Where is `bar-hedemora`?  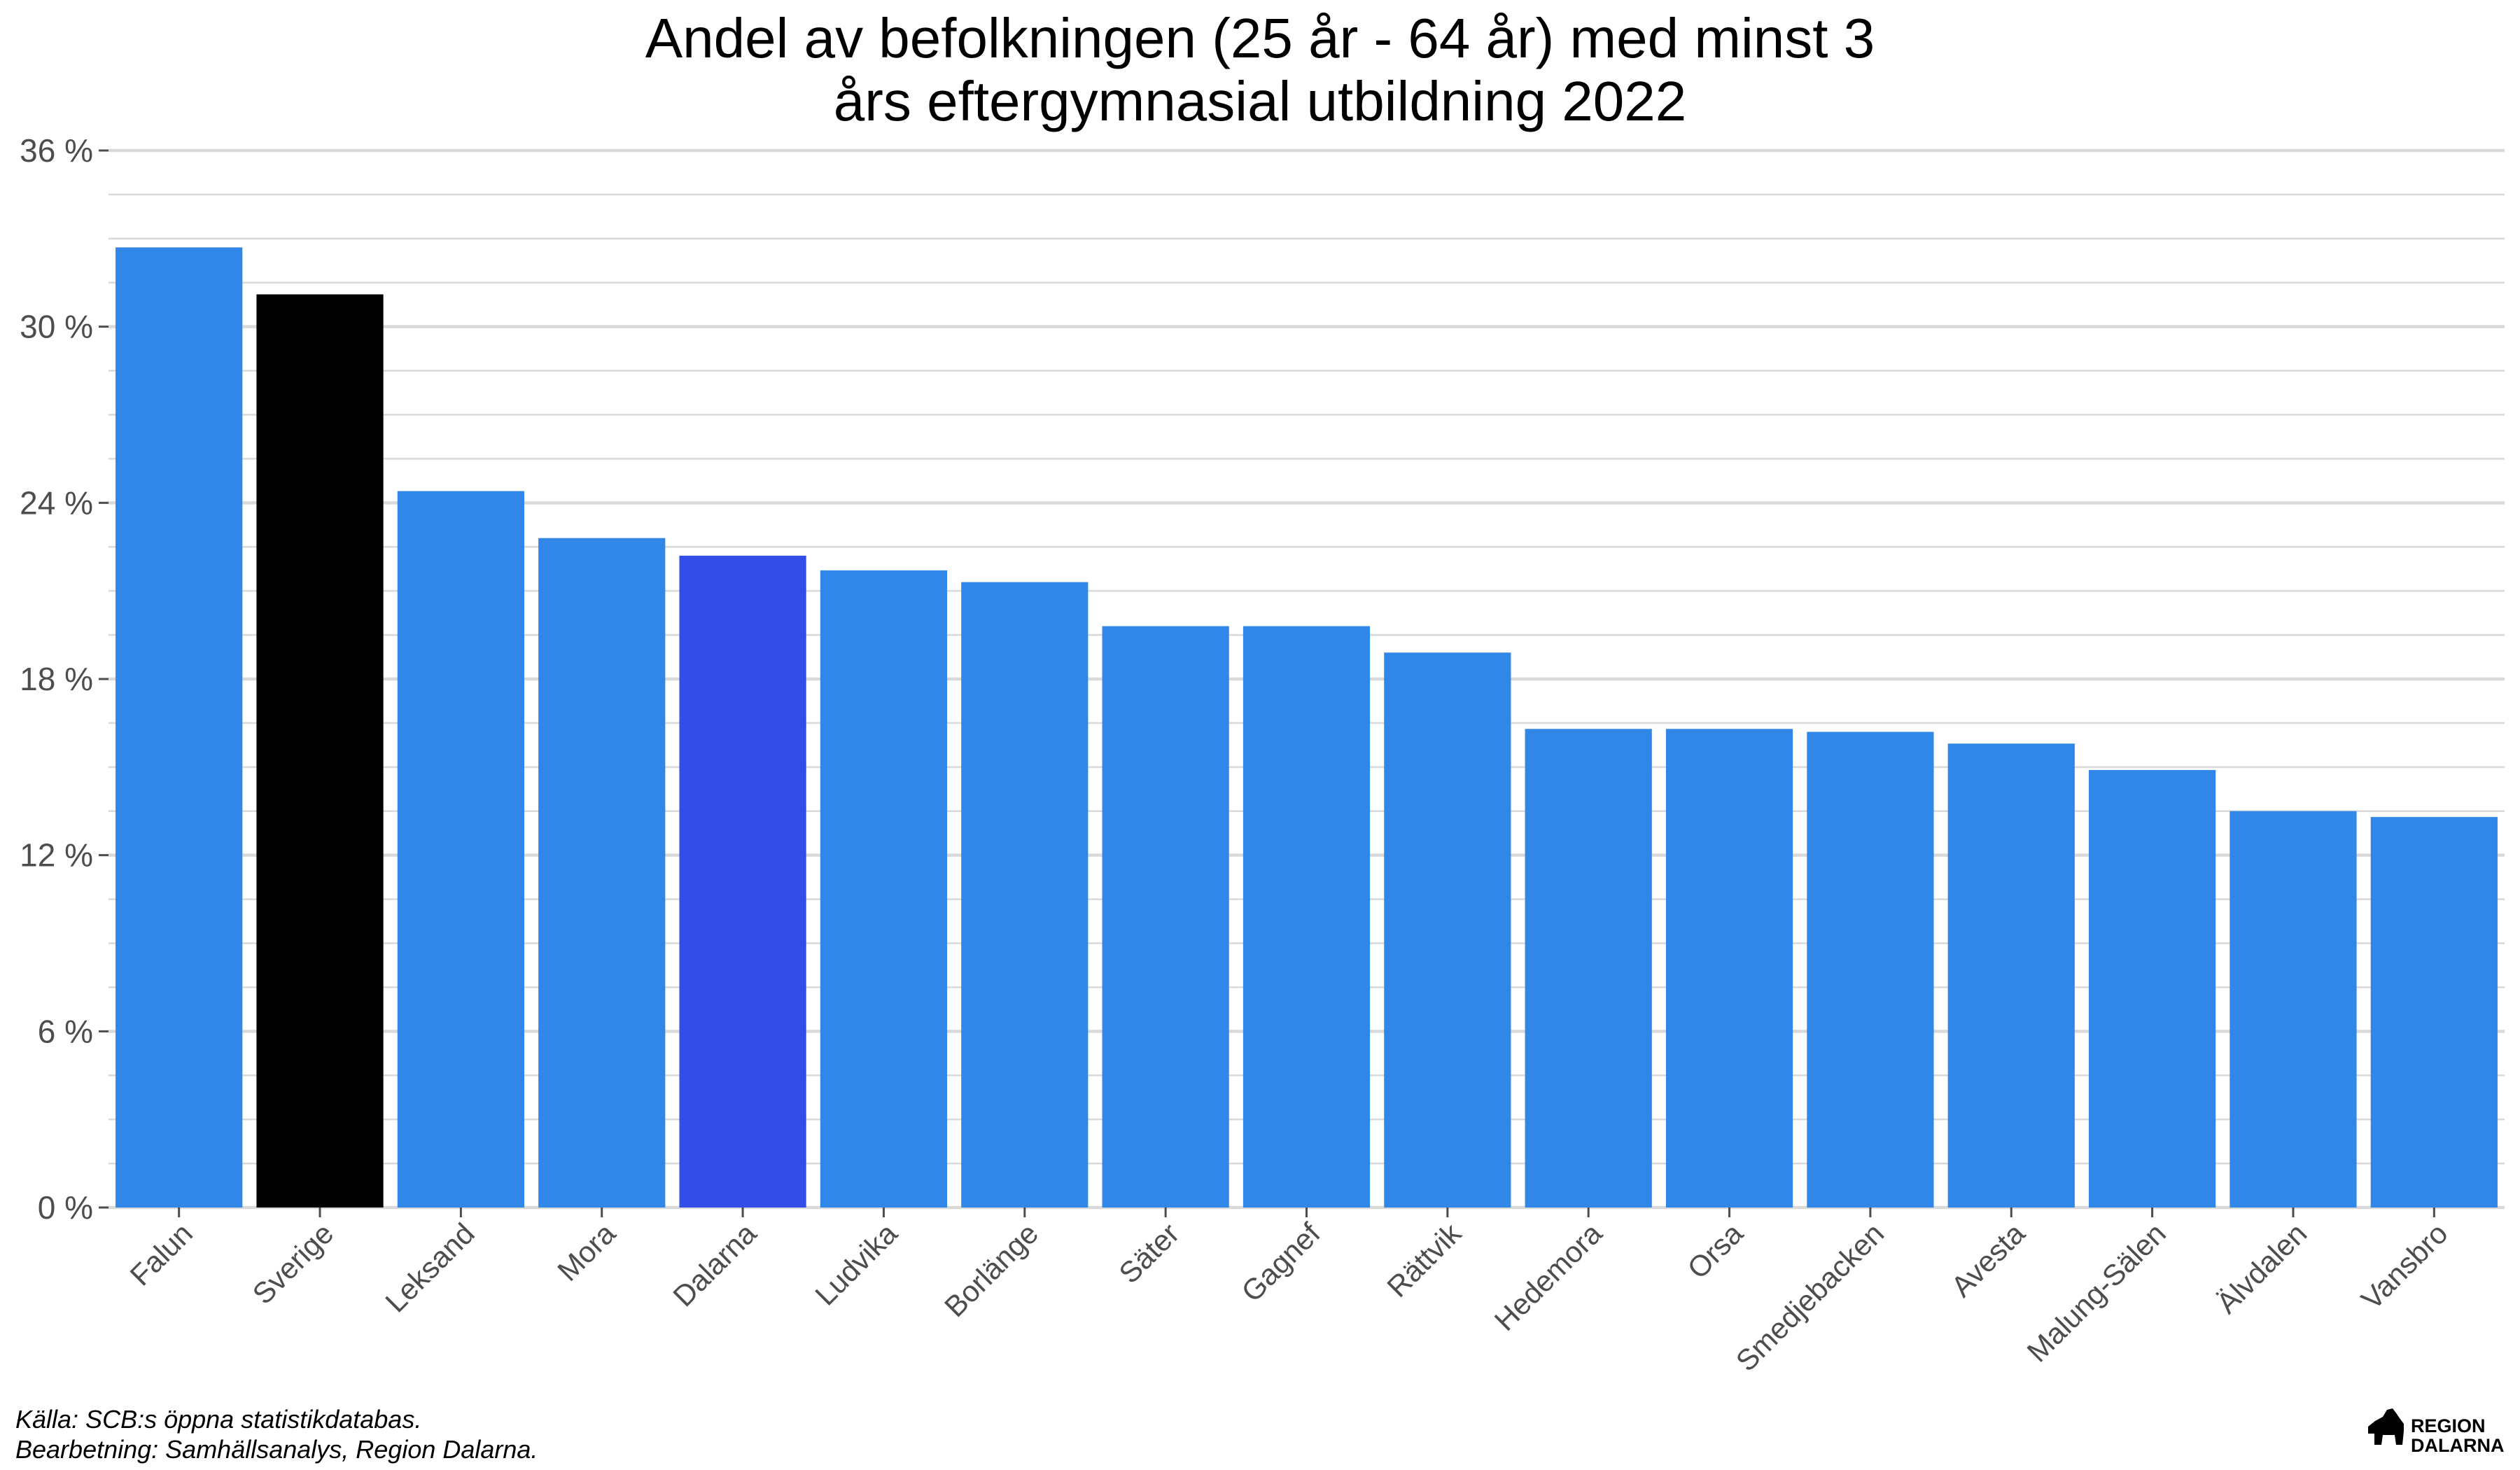 bar-hedemora is located at coordinates (1588, 968).